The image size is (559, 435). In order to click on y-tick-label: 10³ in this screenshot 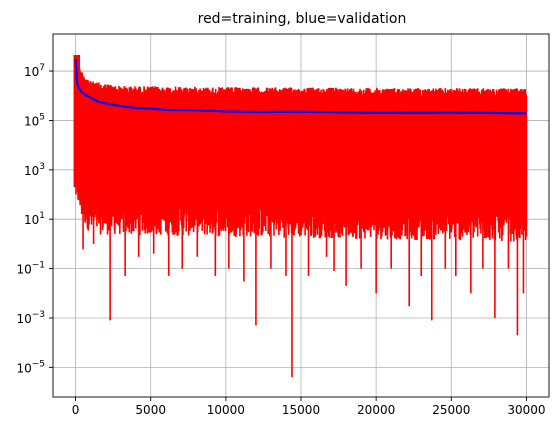, I will do `click(34, 170)`.